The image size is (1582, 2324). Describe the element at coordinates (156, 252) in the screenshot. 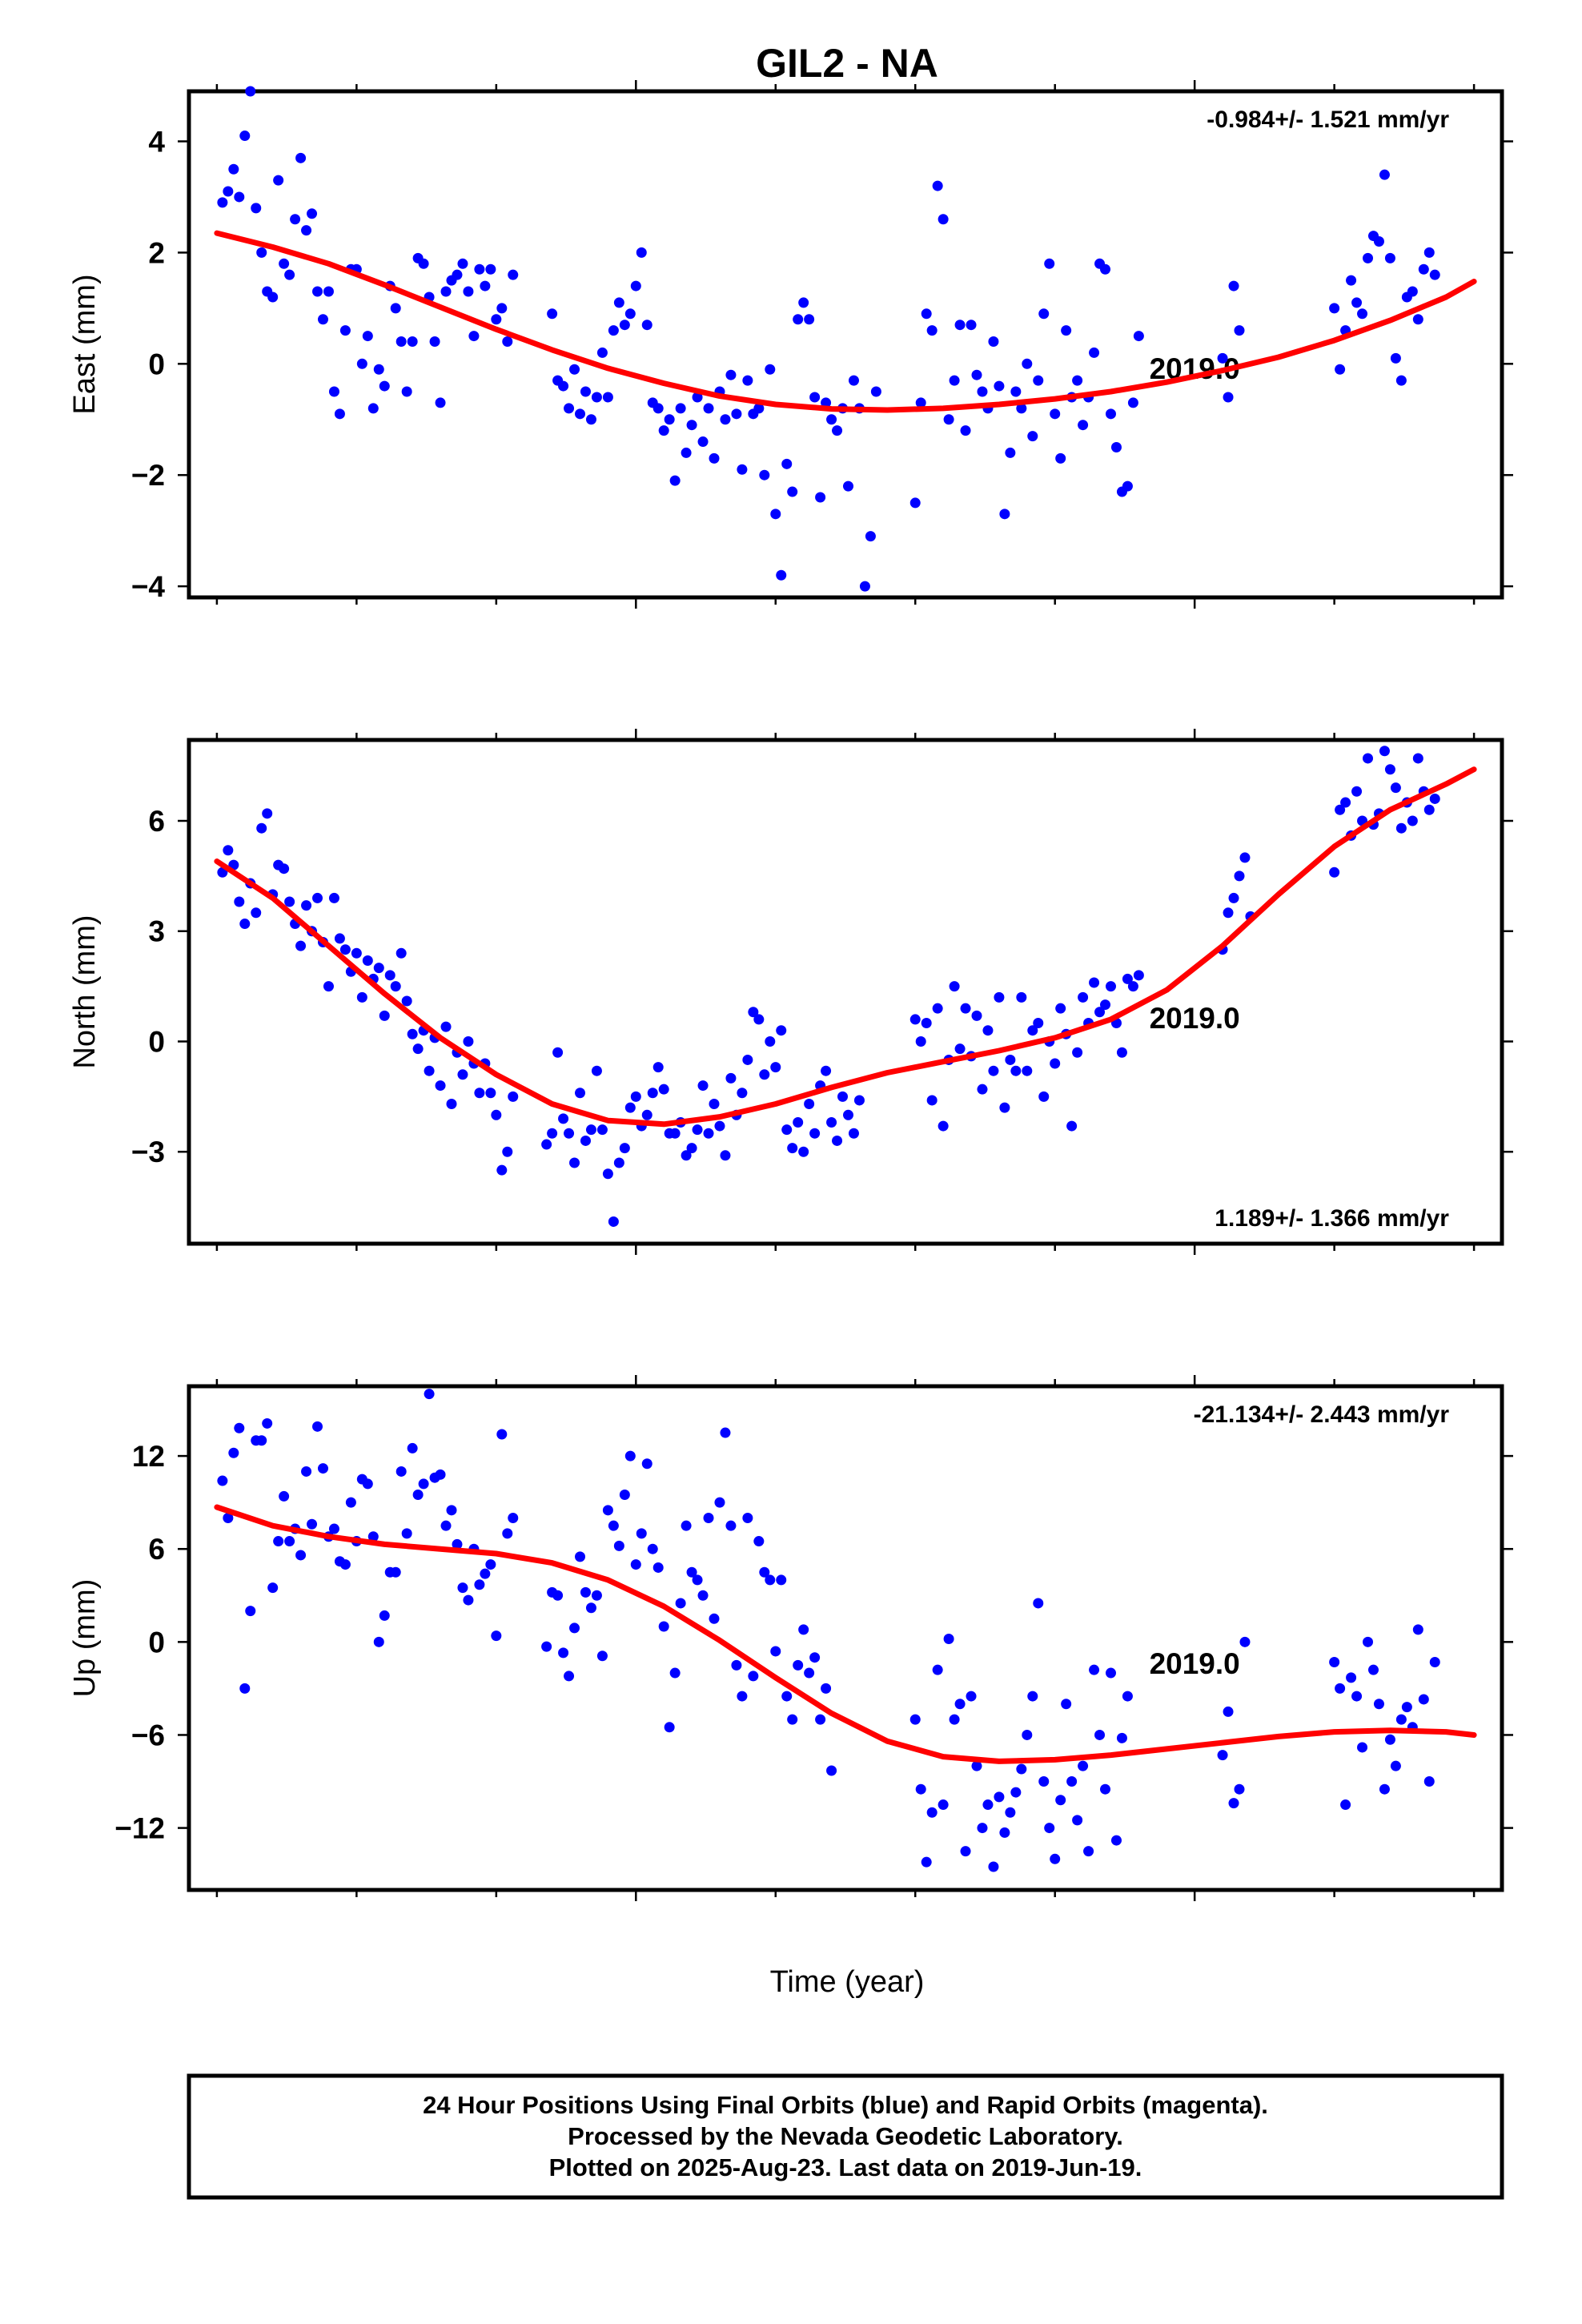

I see `y-tick-label: 2` at that location.